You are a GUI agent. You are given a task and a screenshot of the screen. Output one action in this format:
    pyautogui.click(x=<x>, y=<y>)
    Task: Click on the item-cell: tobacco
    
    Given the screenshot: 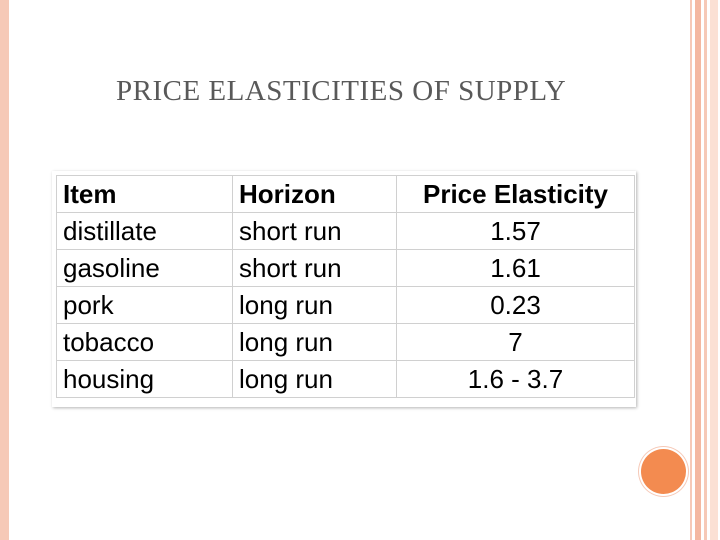 What is the action you would take?
    pyautogui.click(x=144, y=342)
    